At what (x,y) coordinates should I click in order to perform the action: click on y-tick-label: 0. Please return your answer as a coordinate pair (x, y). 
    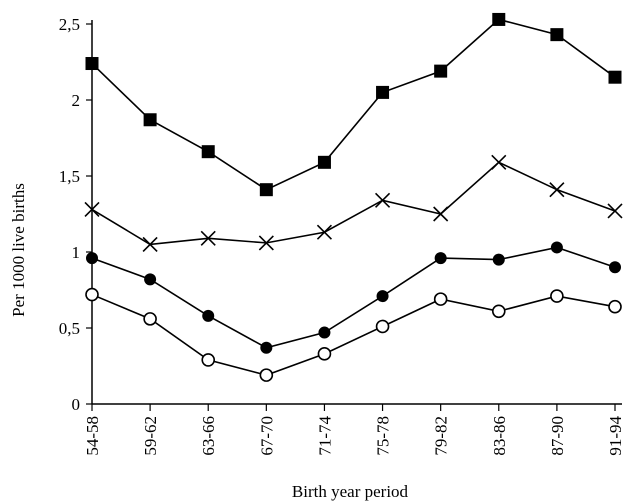
    Looking at the image, I should click on (76, 404).